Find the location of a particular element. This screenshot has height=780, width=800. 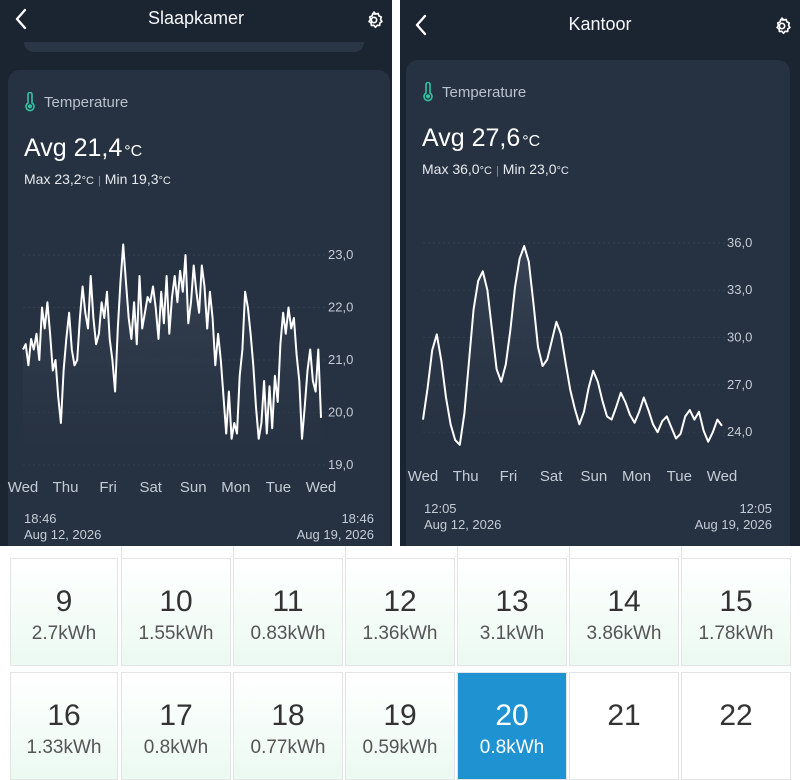

max-value: 23,2 is located at coordinates (68, 179).